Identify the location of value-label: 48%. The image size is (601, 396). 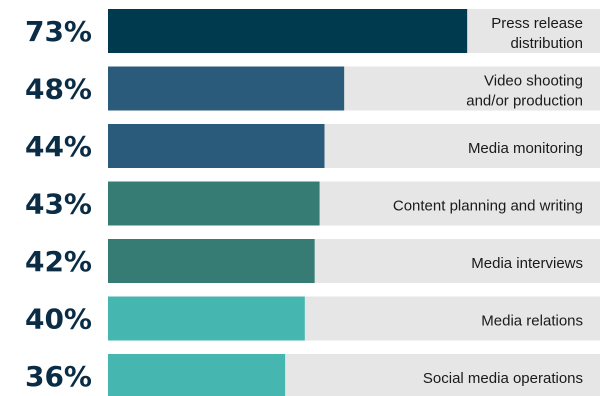
(58, 89).